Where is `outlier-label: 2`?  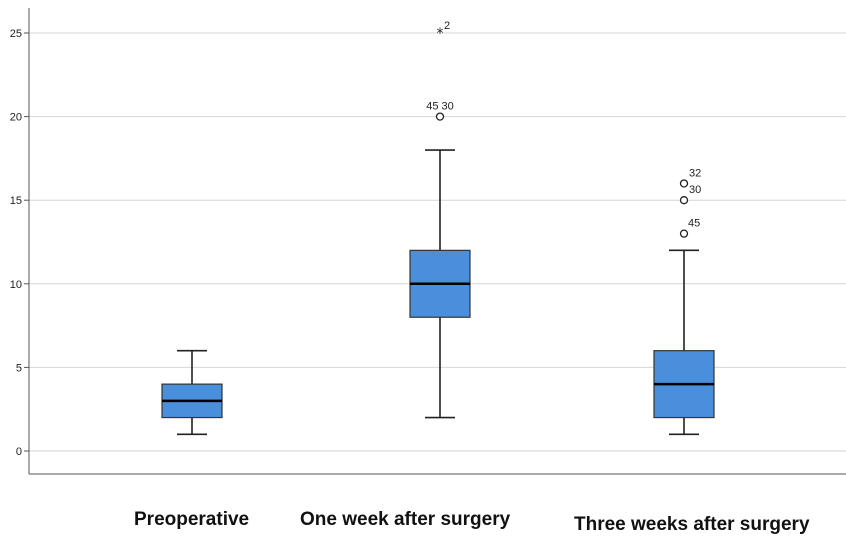
outlier-label: 2 is located at coordinates (447, 26).